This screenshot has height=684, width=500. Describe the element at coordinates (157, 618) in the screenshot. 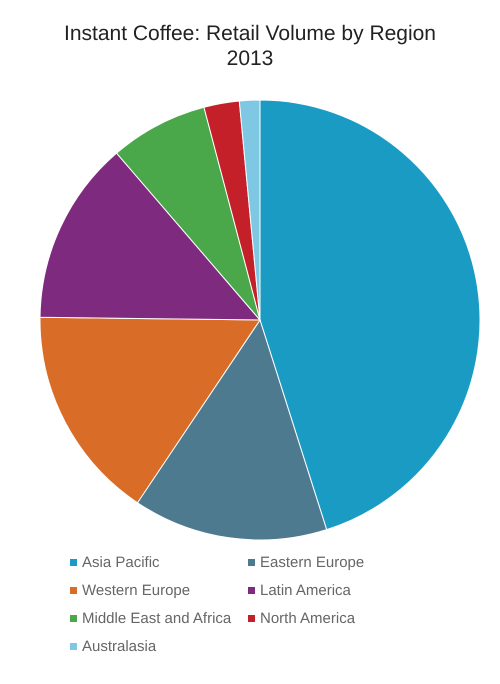

I see `legend-label: Middle East and Africa` at that location.